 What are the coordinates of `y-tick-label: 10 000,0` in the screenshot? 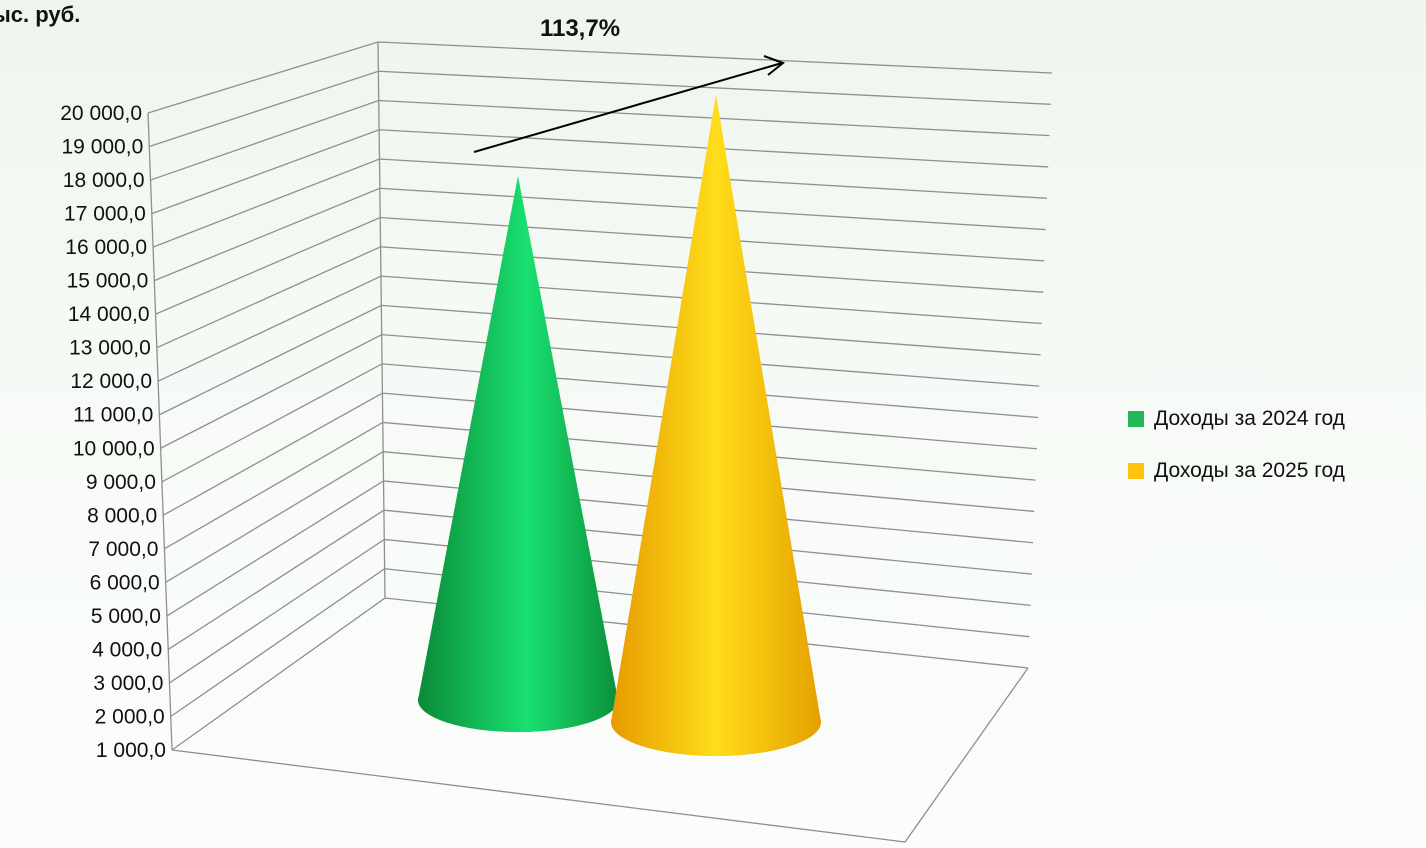 It's located at (114, 448).